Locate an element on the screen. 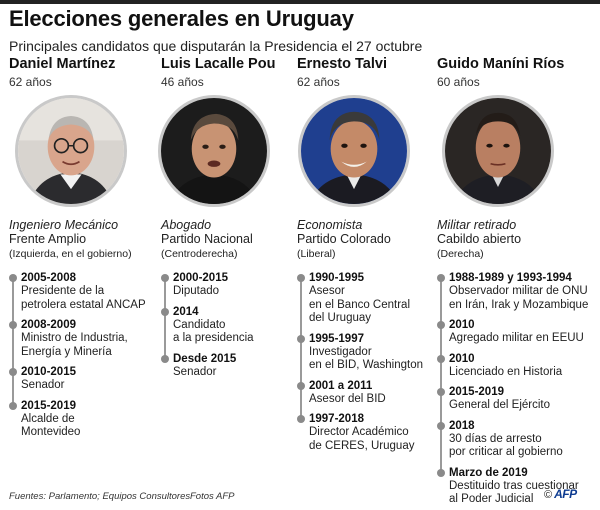 The width and height of the screenshot is (600, 510). timeline-event: 2000-2015 Diputado is located at coordinates (228, 285).